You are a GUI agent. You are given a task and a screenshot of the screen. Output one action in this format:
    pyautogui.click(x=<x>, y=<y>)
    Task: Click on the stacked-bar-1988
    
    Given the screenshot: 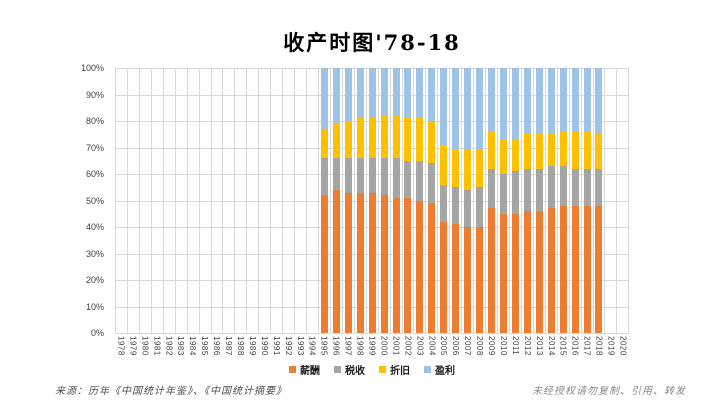 What is the action you would take?
    pyautogui.click(x=240, y=200)
    